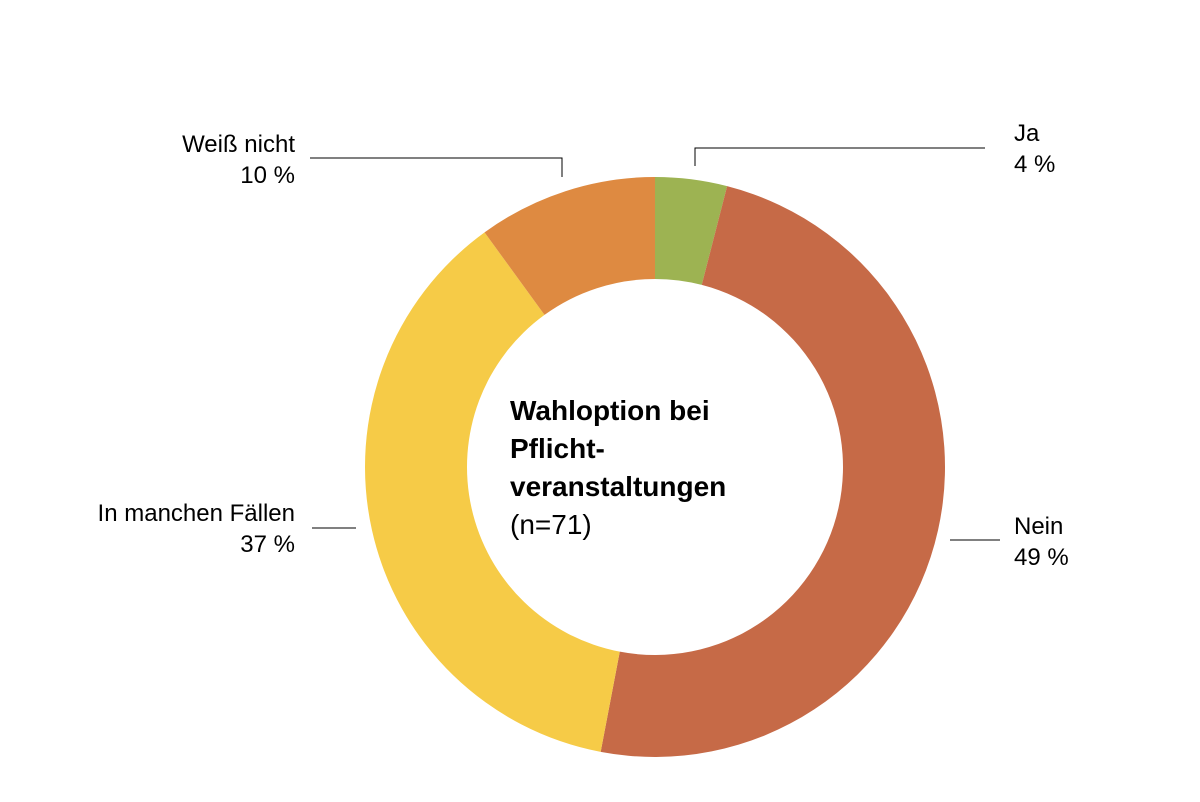  What do you see at coordinates (569, 246) in the screenshot?
I see `slice-weiß-nicht` at bounding box center [569, 246].